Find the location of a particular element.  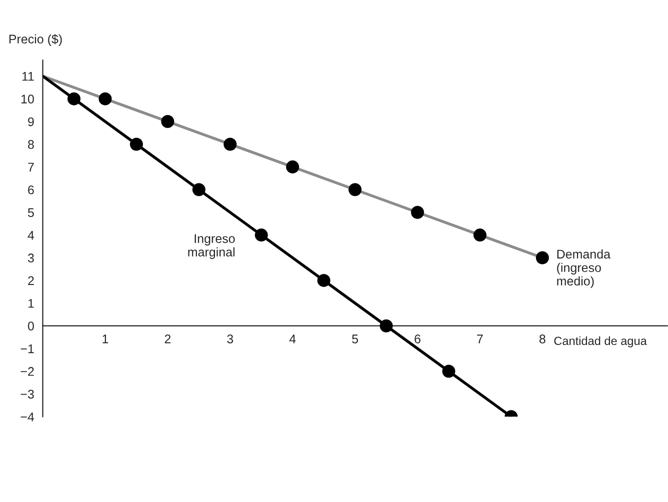

y-tick-label: −1 is located at coordinates (27, 349).